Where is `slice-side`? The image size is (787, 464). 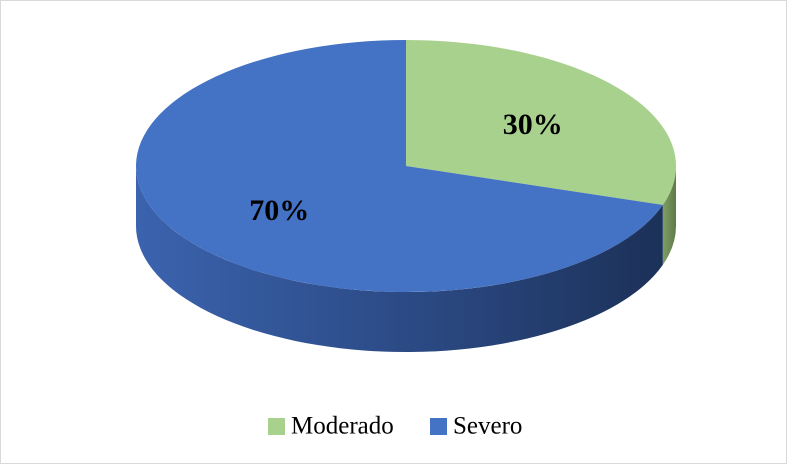
slice-side is located at coordinates (669, 215).